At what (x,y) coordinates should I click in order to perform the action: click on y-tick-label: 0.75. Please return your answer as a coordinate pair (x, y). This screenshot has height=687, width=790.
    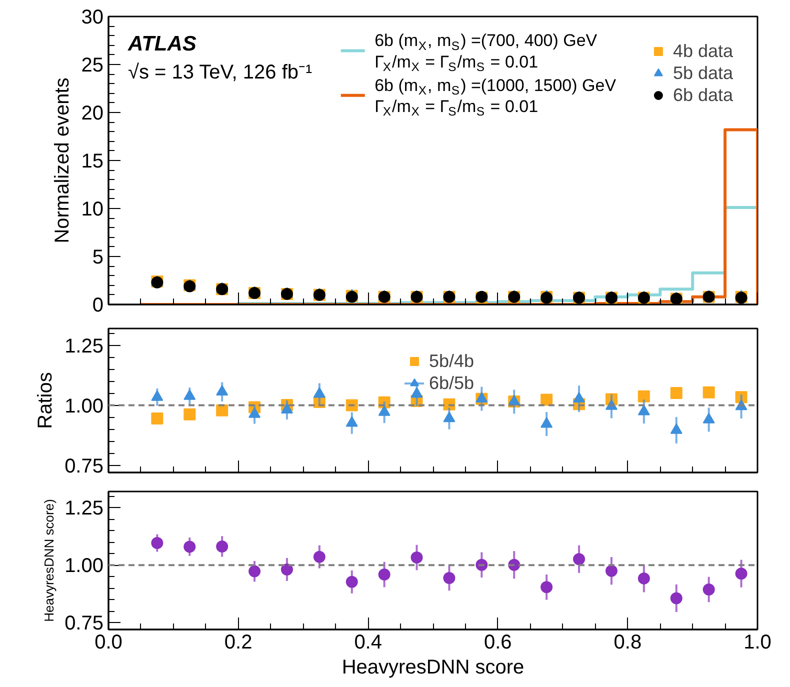
    Looking at the image, I should click on (84, 466).